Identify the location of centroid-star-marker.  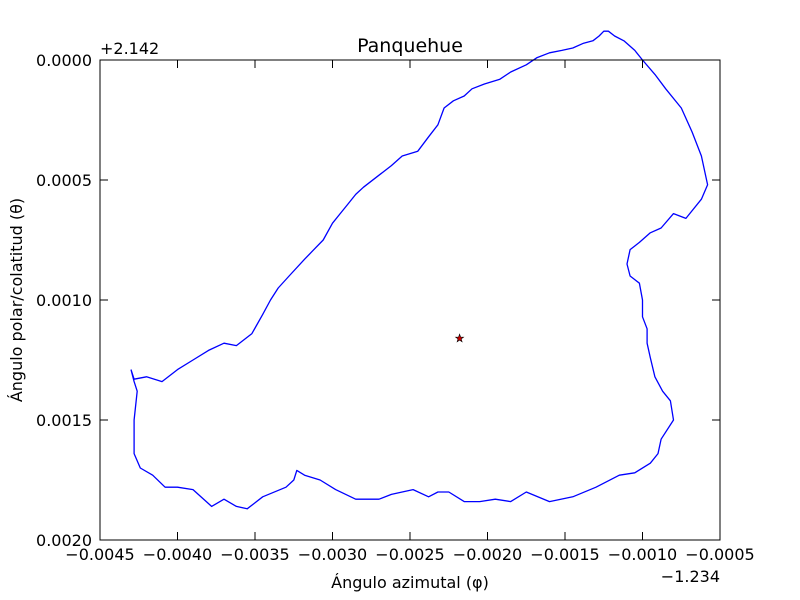
(459, 338).